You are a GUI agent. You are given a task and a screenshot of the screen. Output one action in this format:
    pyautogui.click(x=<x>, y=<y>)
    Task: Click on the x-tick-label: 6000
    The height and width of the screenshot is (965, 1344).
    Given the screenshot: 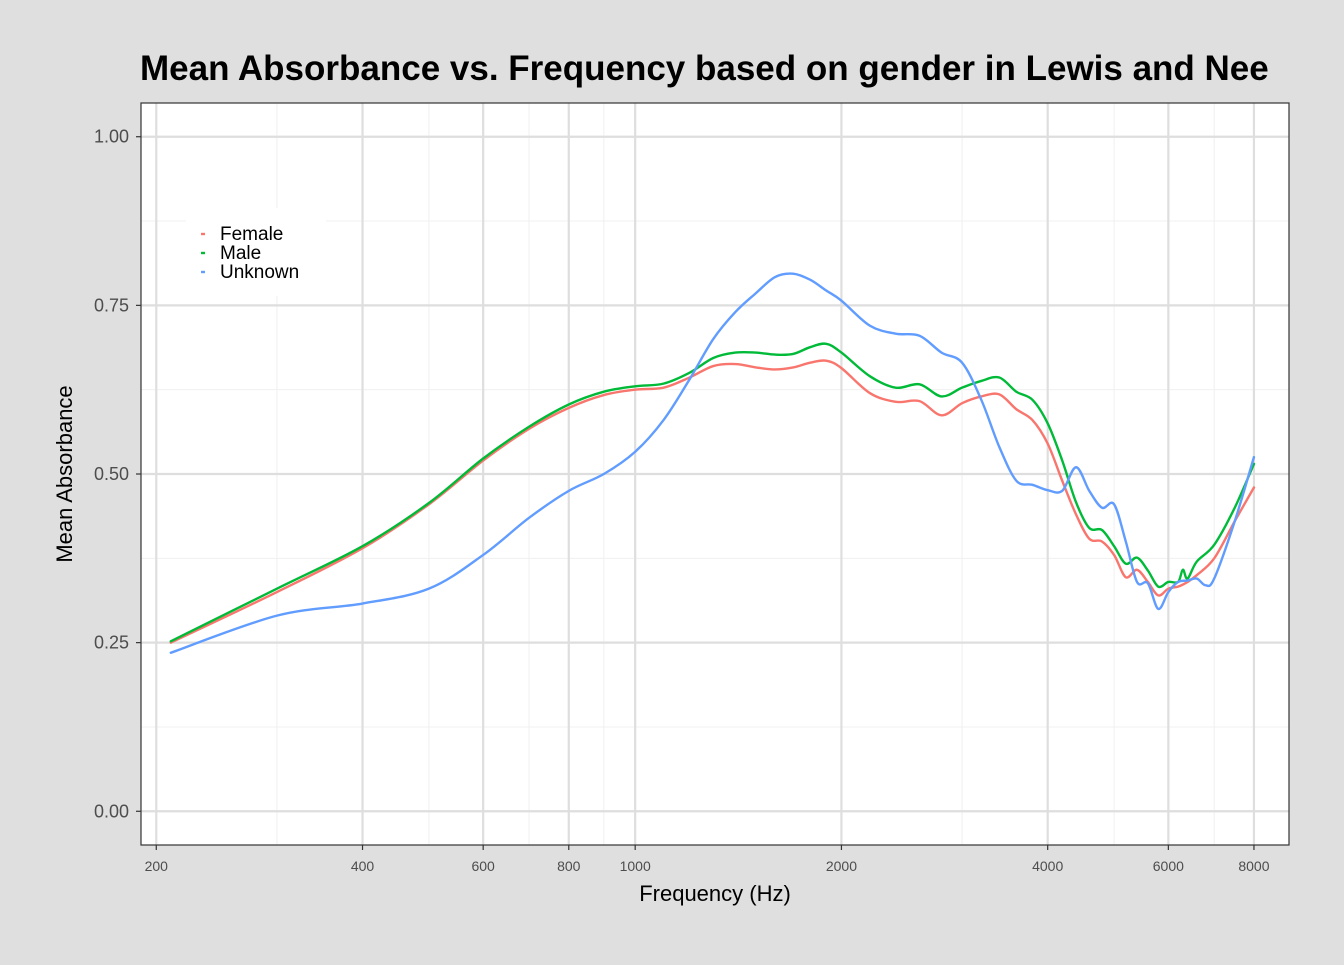 What is the action you would take?
    pyautogui.click(x=1168, y=866)
    